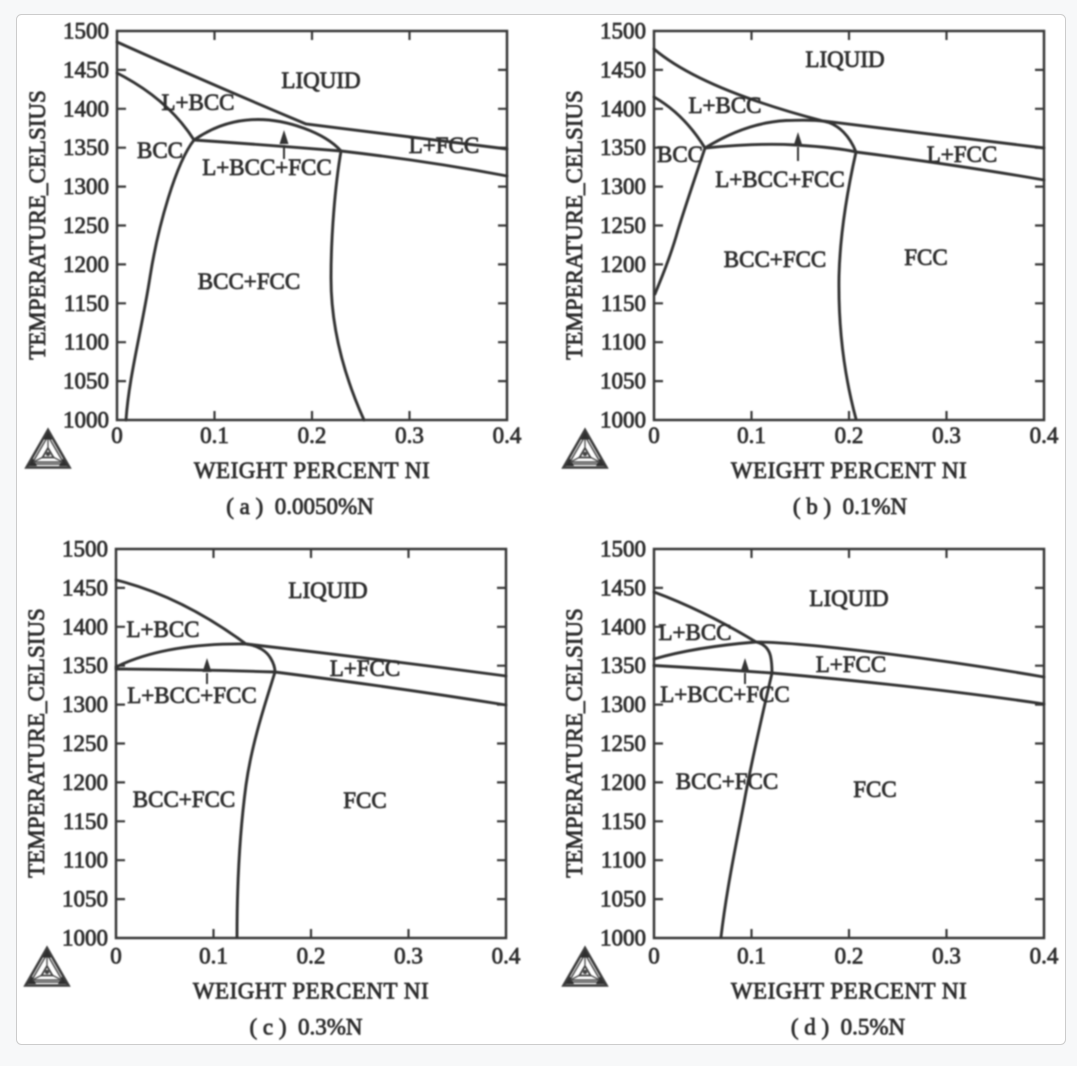 This screenshot has height=1066, width=1077. What do you see at coordinates (850, 506) in the screenshot?
I see `svg-text: ( b ) 0.1%N` at bounding box center [850, 506].